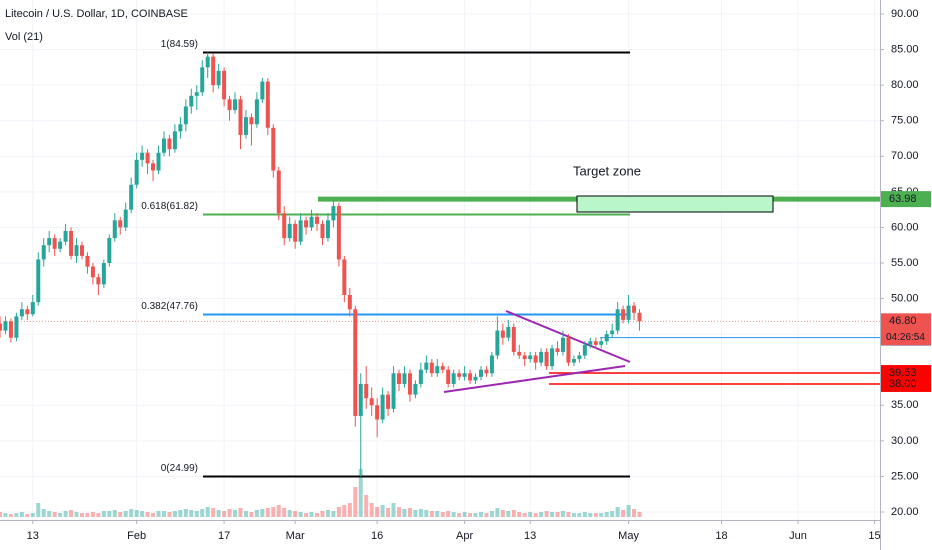  I want to click on volume-pane, so click(321, 493).